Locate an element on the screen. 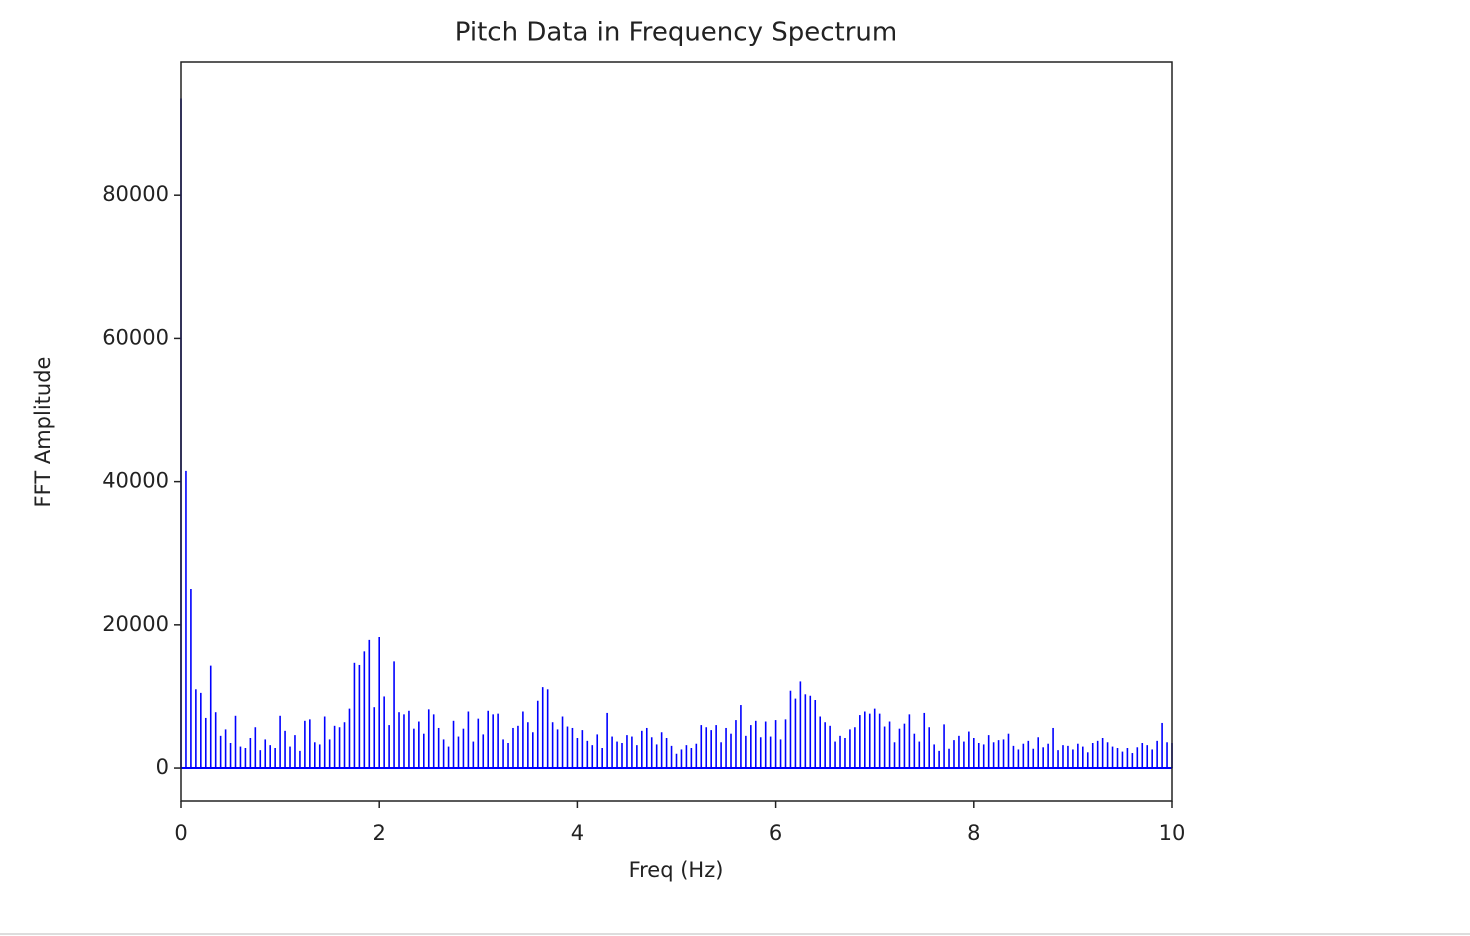  y-tick-label: 80000 is located at coordinates (135, 194).